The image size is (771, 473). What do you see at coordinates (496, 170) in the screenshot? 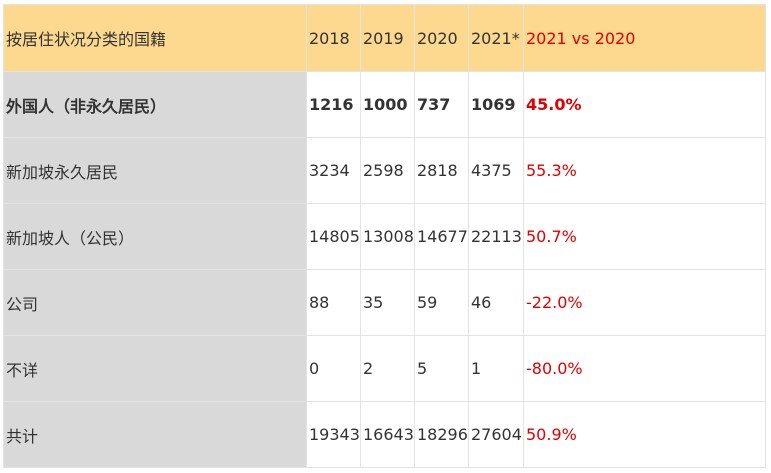
I see `cell-2021: 4375` at bounding box center [496, 170].